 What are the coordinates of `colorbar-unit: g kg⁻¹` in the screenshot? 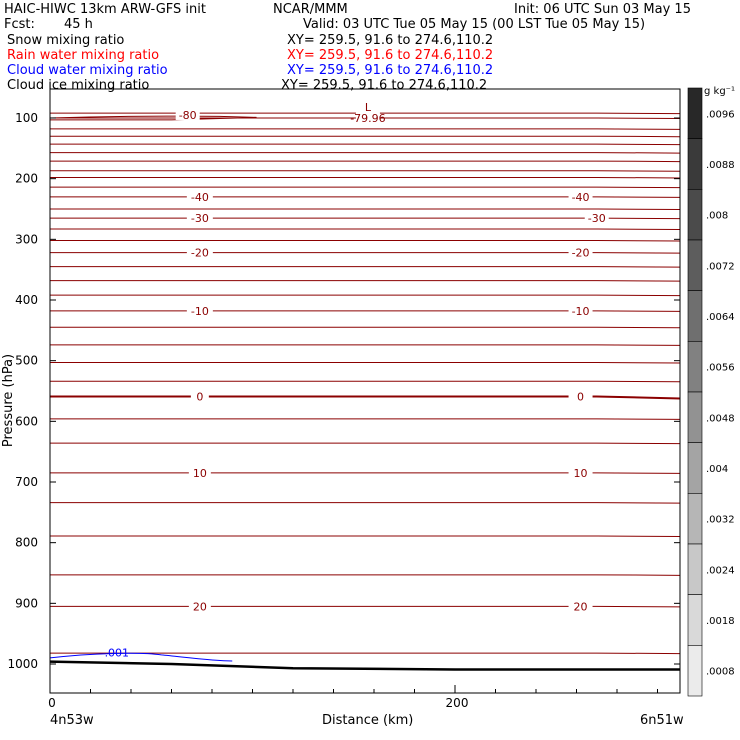 It's located at (719, 91).